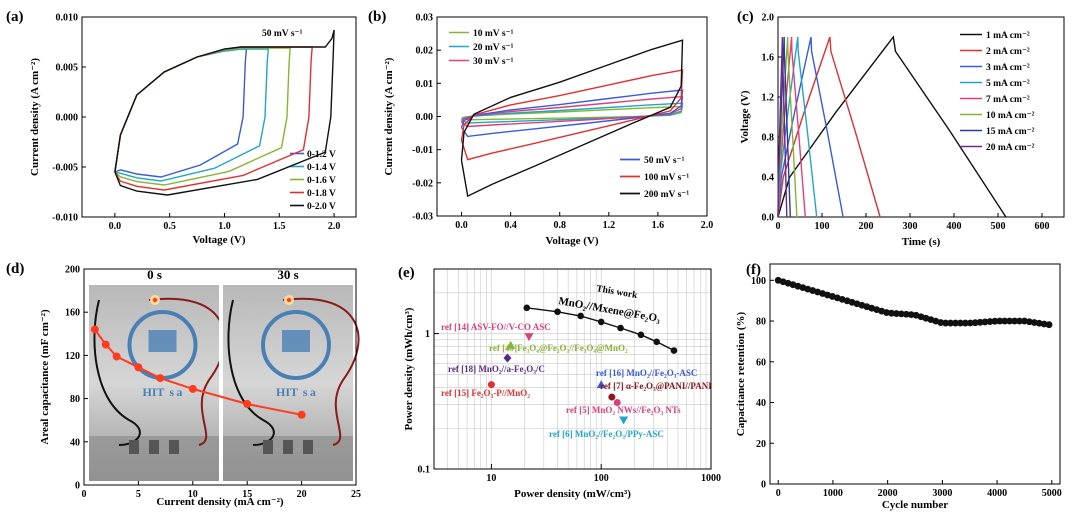  I want to click on y-tick-label: 0.0, so click(768, 218).